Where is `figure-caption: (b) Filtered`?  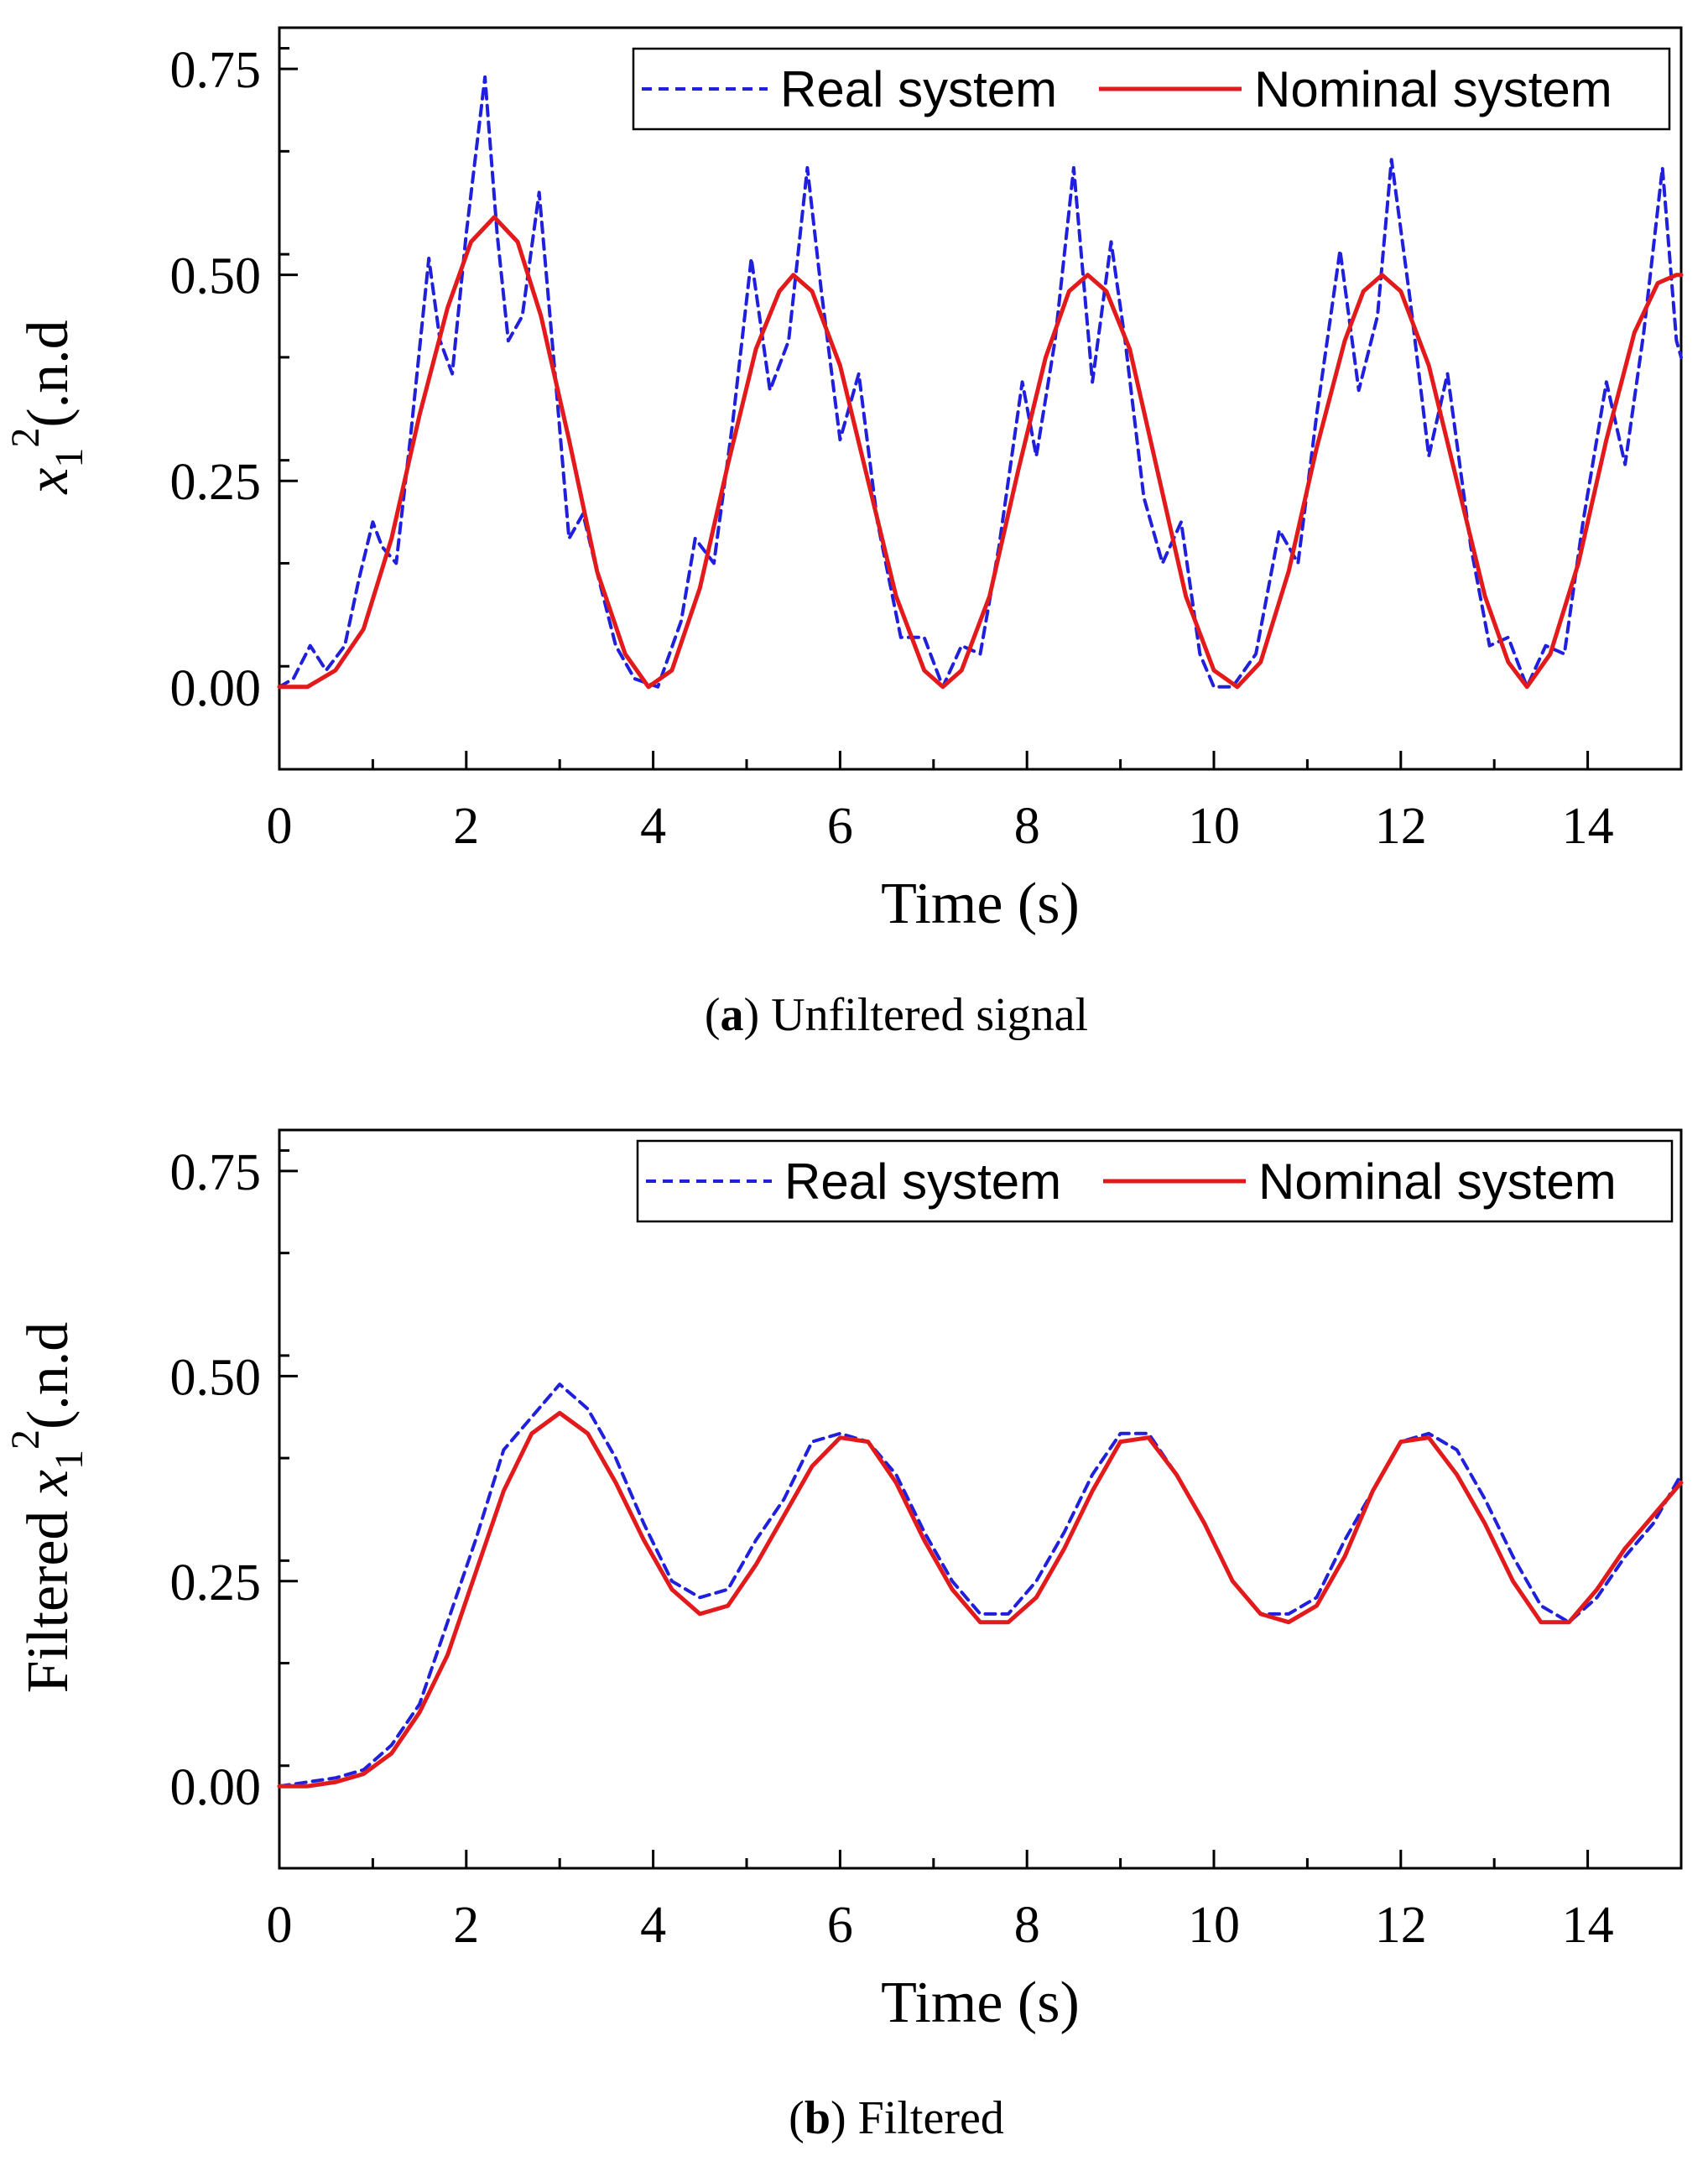 figure-caption: (b) Filtered is located at coordinates (896, 2118).